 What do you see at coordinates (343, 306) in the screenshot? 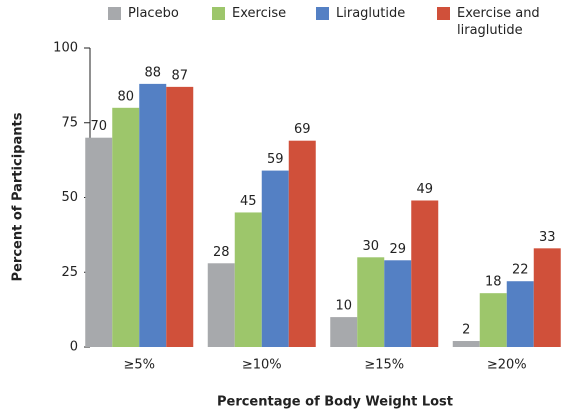
I see `data-label: 10` at bounding box center [343, 306].